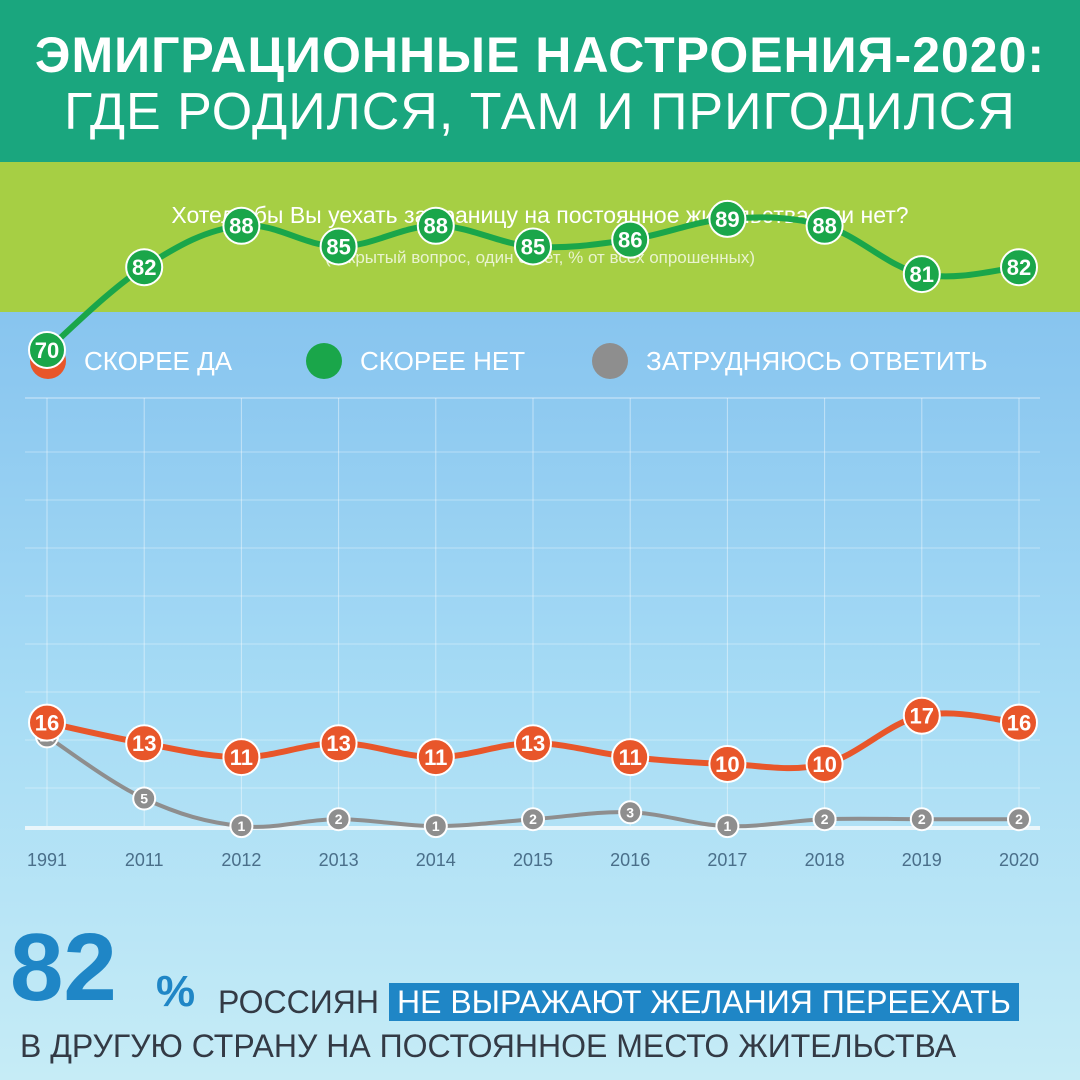  What do you see at coordinates (63, 967) in the screenshot?
I see `summary-value: 82` at bounding box center [63, 967].